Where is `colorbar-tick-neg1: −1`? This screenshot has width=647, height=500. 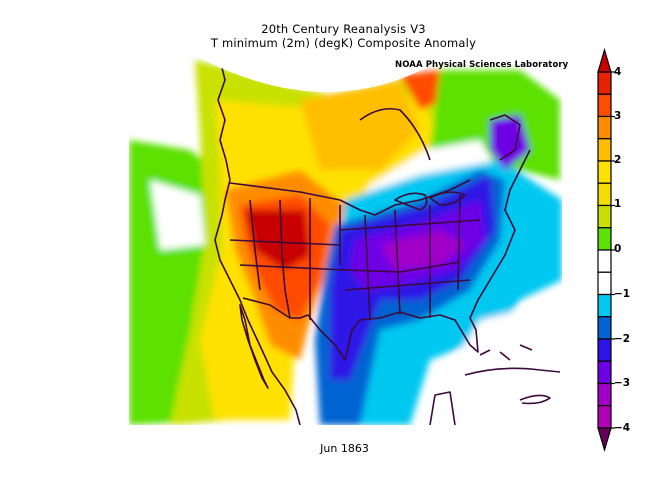 colorbar-tick-neg1: −1 is located at coordinates (622, 294).